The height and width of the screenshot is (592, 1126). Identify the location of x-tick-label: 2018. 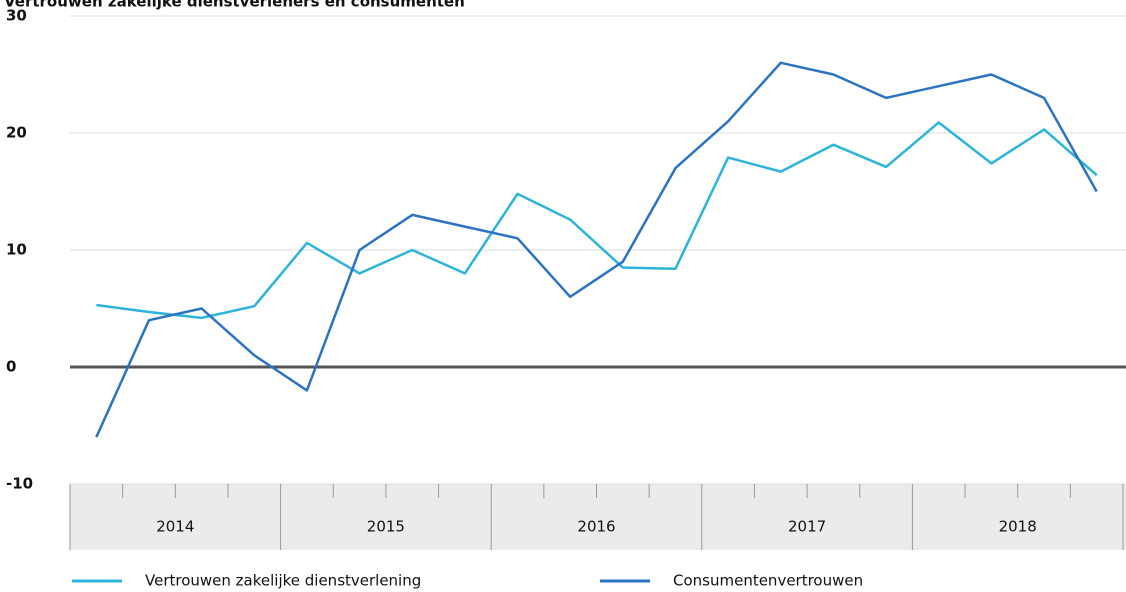
(1018, 527).